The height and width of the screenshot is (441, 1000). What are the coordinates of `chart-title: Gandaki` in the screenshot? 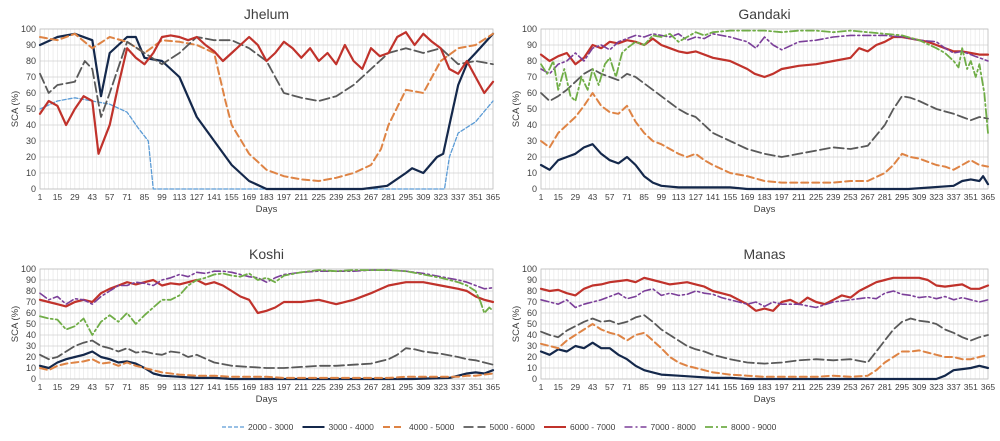 It's located at (764, 14).